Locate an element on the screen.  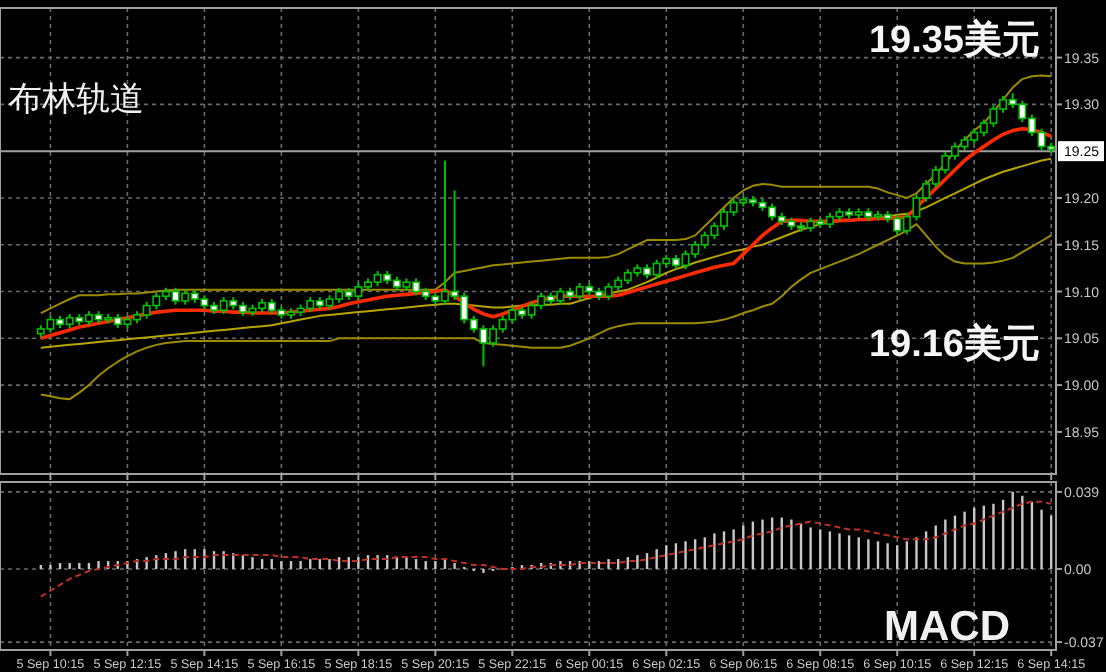
annotation: 19.16美元 is located at coordinates (954, 344).